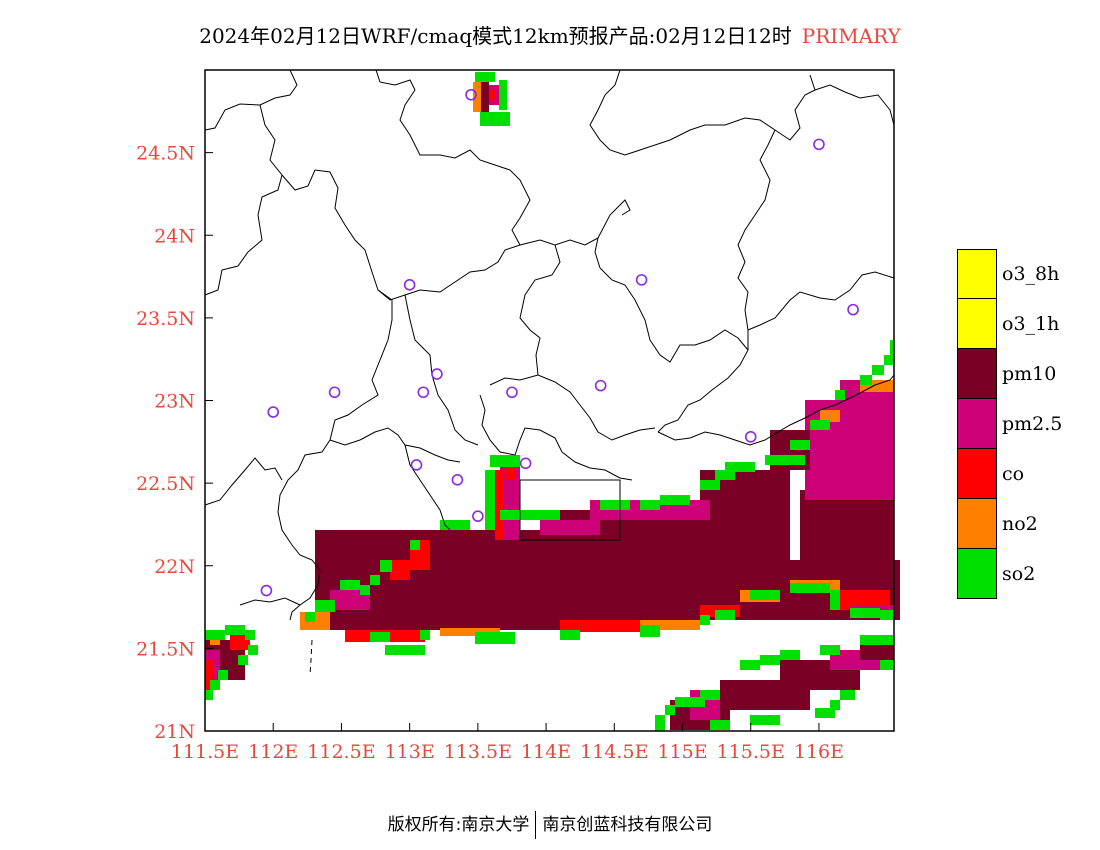 The height and width of the screenshot is (850, 1100). I want to click on pollutant-legend: o3_8h o3_1h pm10 pm2.5 co no2 so2, so click(1027, 424).